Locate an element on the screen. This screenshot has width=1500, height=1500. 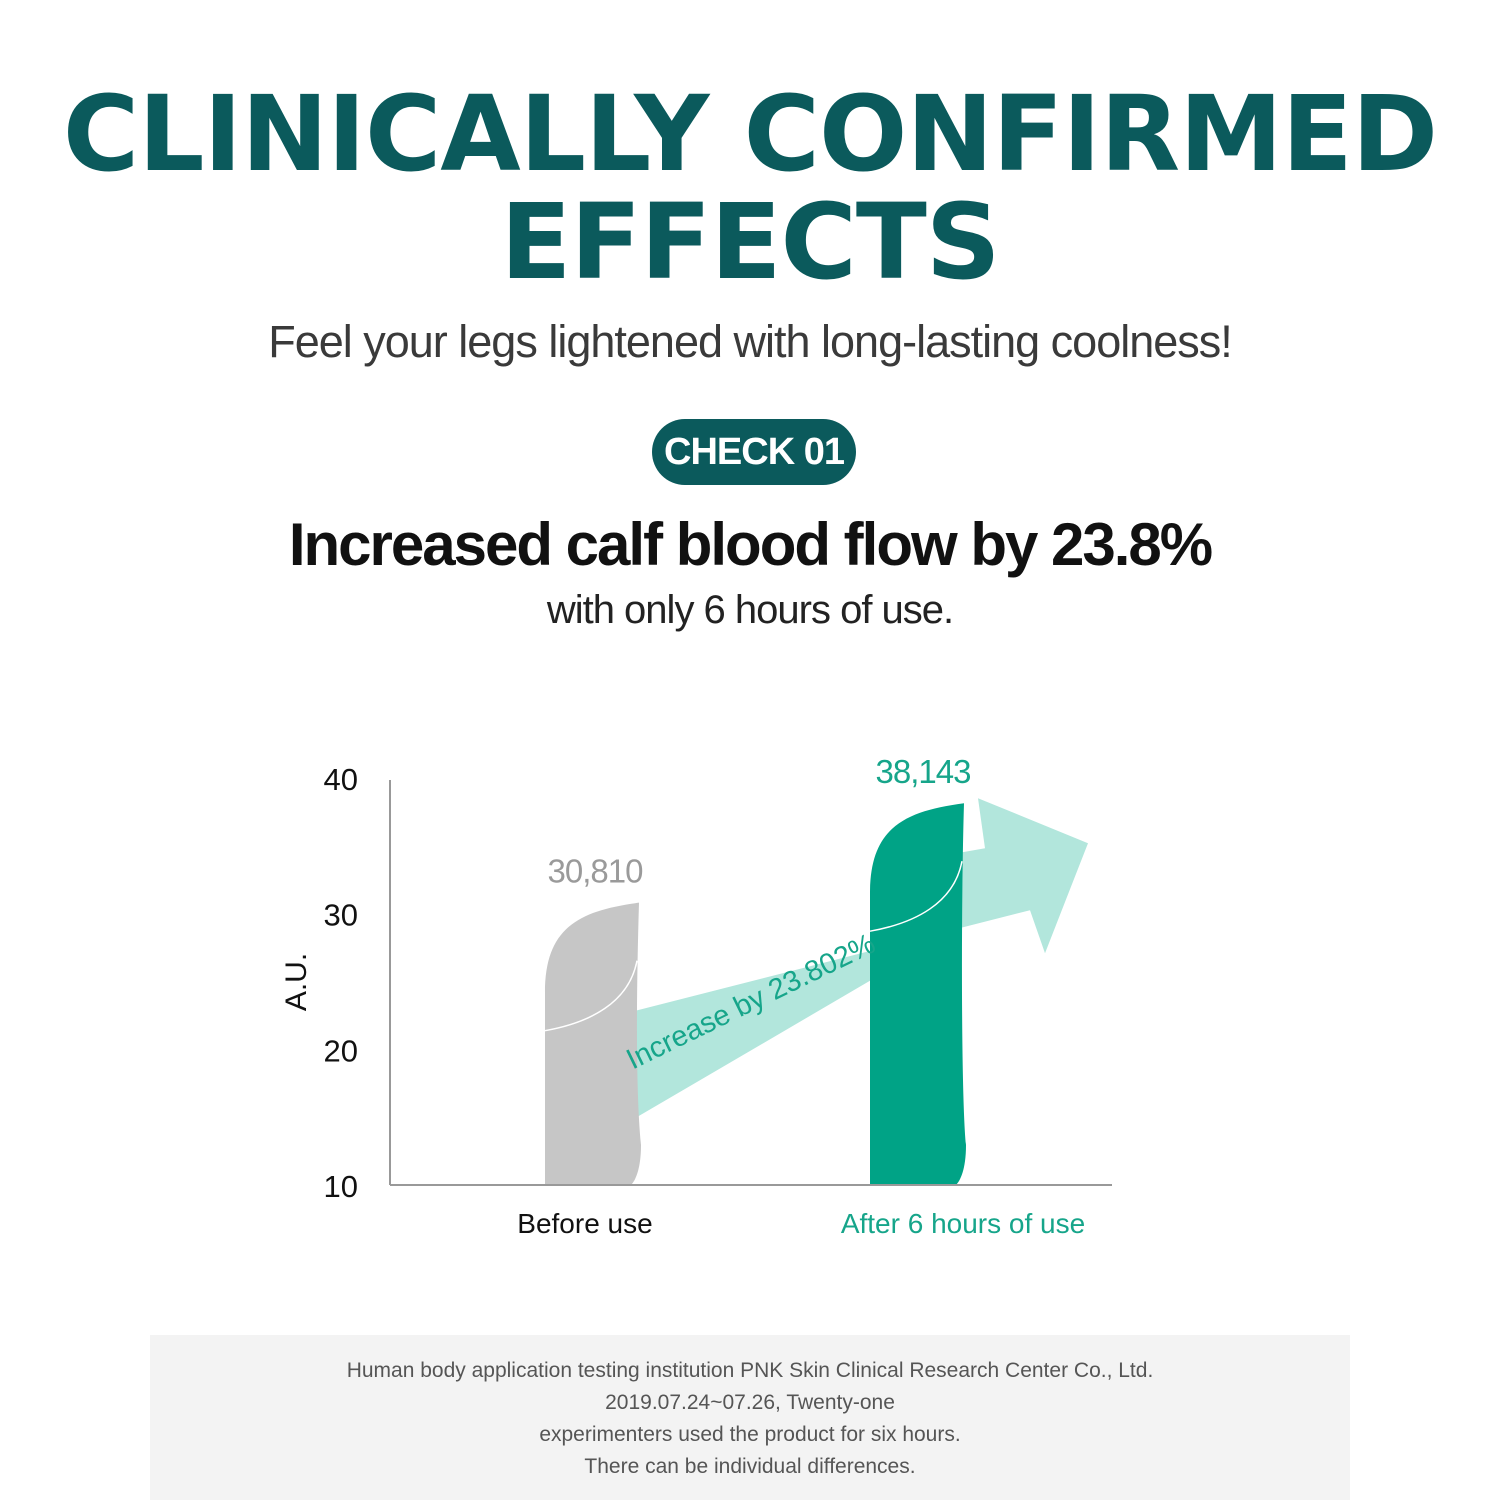
y-tick-label: 20 is located at coordinates (341, 1050).